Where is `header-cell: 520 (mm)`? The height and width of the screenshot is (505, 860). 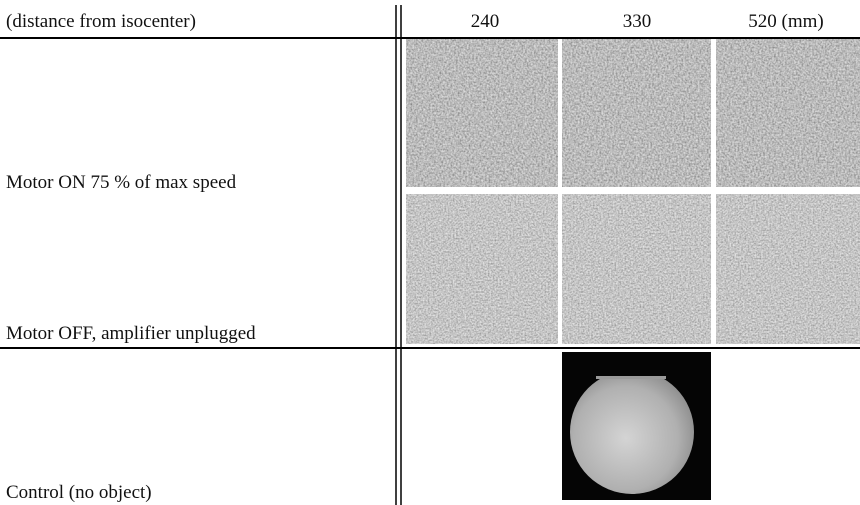 header-cell: 520 (mm) is located at coordinates (785, 21).